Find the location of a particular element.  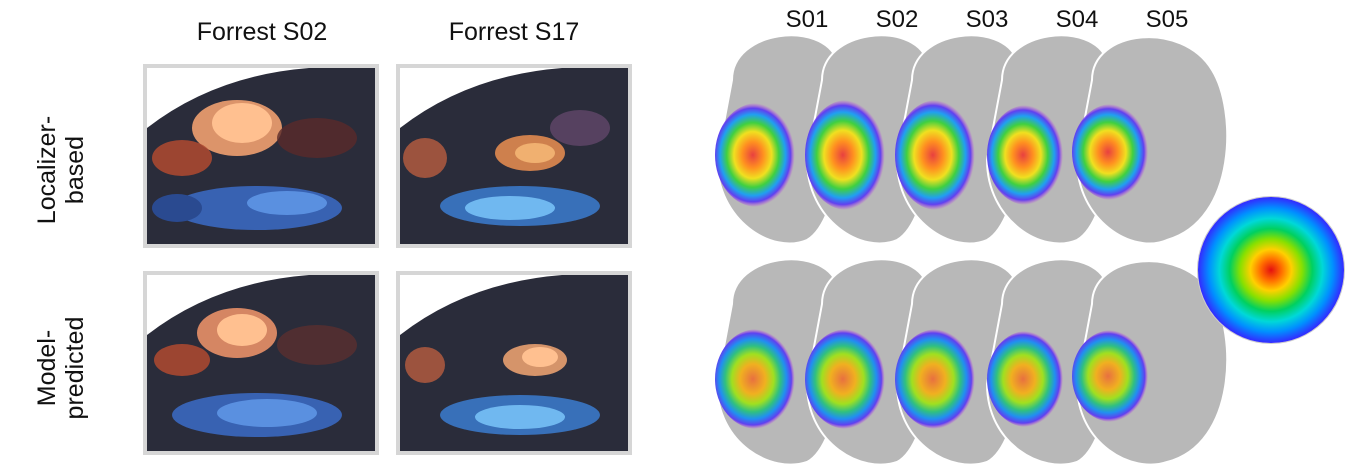

row-label-line: based is located at coordinates (75, 170).